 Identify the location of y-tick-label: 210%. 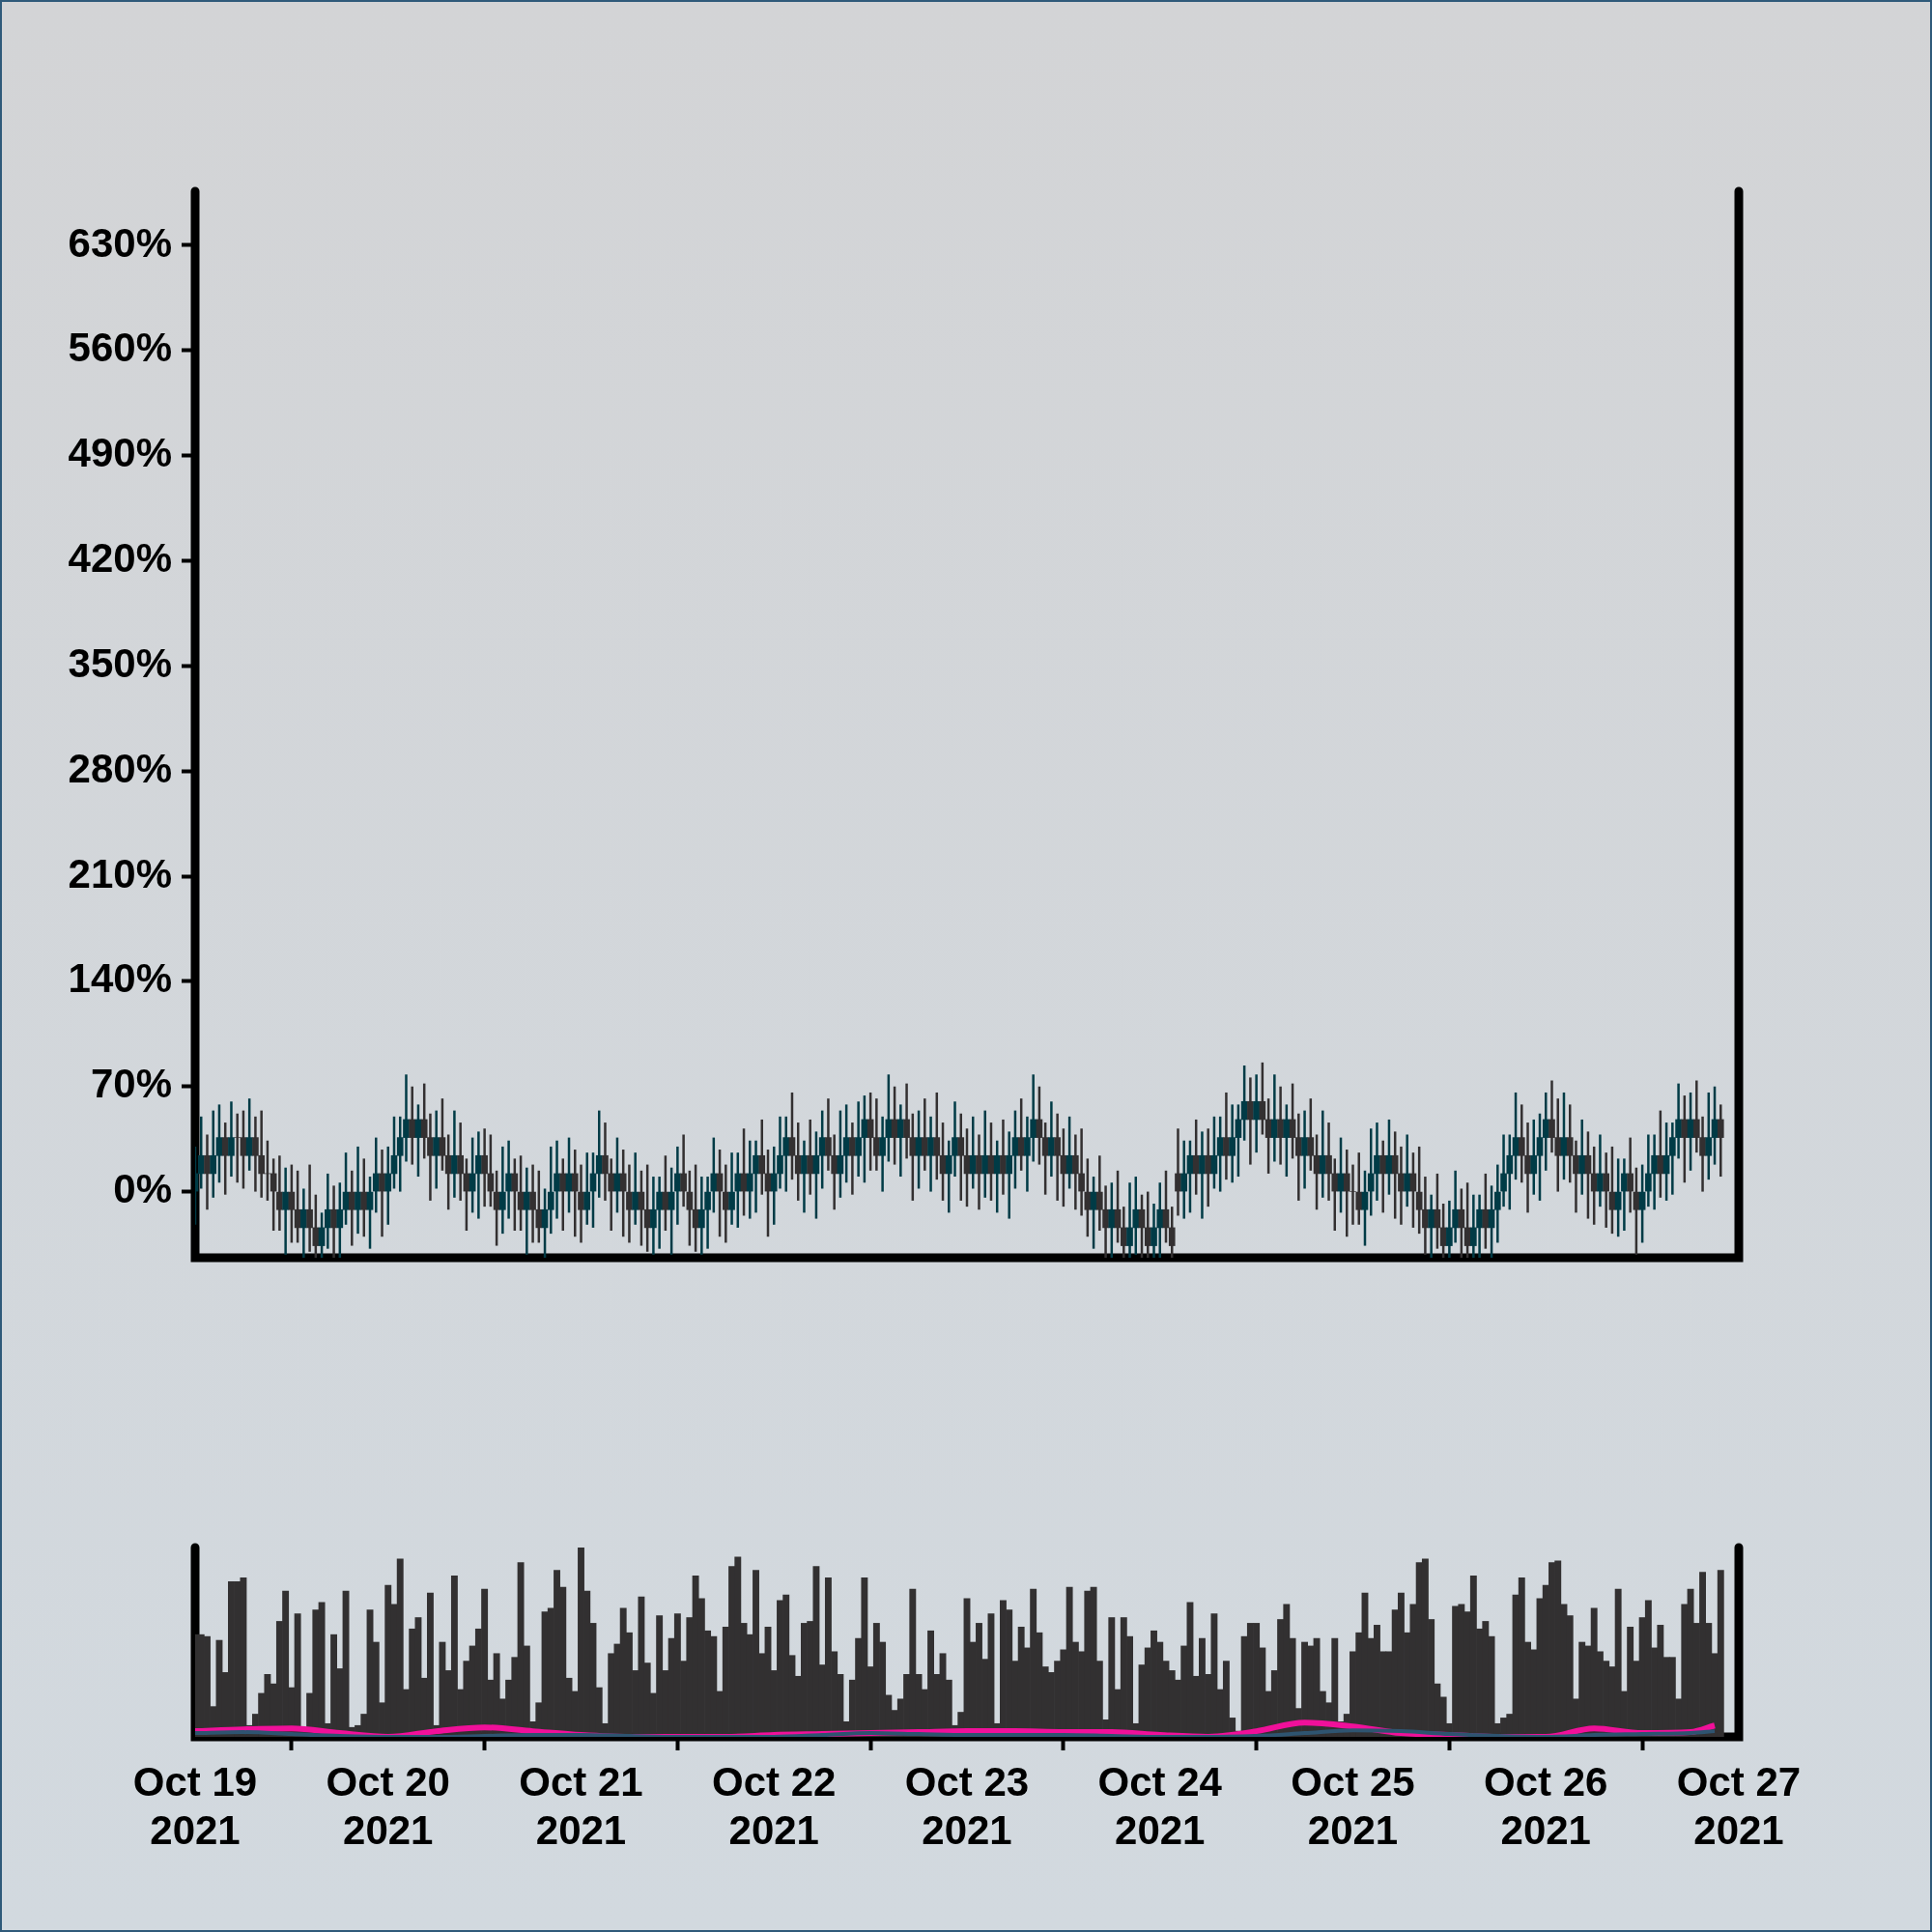
(120, 873).